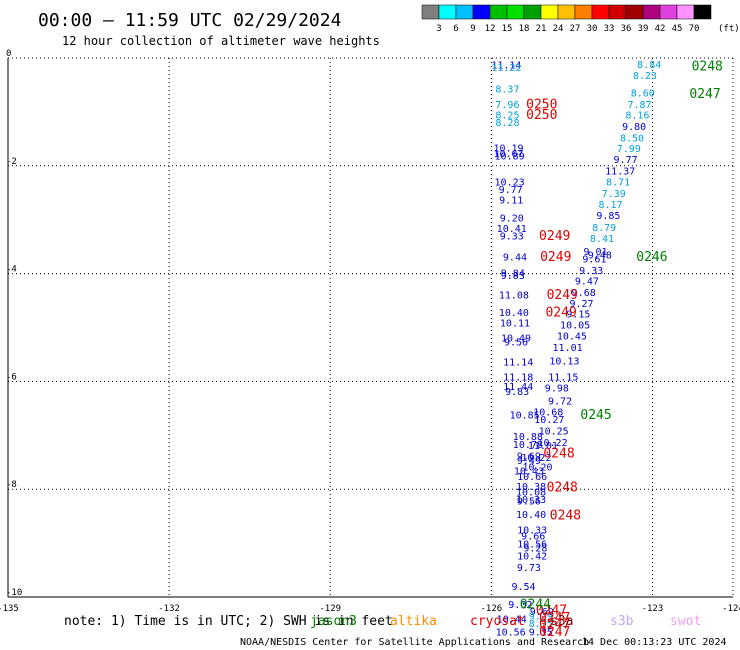 This screenshot has height=650, width=740. Describe the element at coordinates (525, 415) in the screenshot. I see `wave-height-label: 10.85` at that location.